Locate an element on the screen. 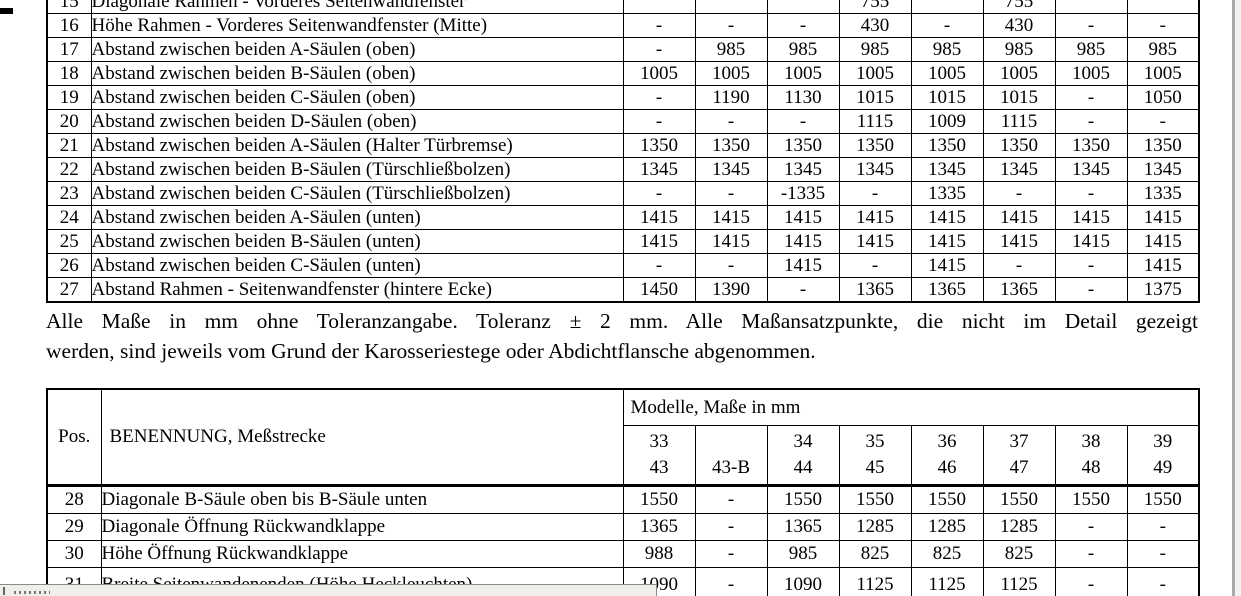 The height and width of the screenshot is (596, 1241). value-cell: 1190 is located at coordinates (731, 97).